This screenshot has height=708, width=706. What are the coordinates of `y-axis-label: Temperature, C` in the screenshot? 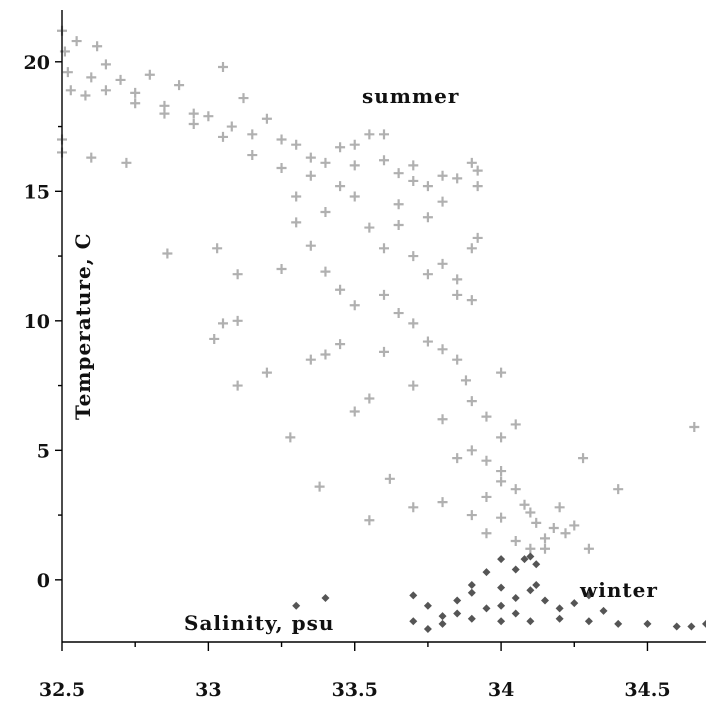 It's located at (83, 326).